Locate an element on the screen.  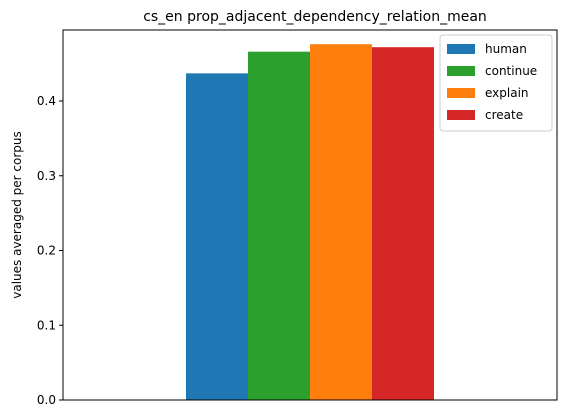
y-axis: 0.0 0.1 0.2 0.3 0.4 is located at coordinates (50, 250).